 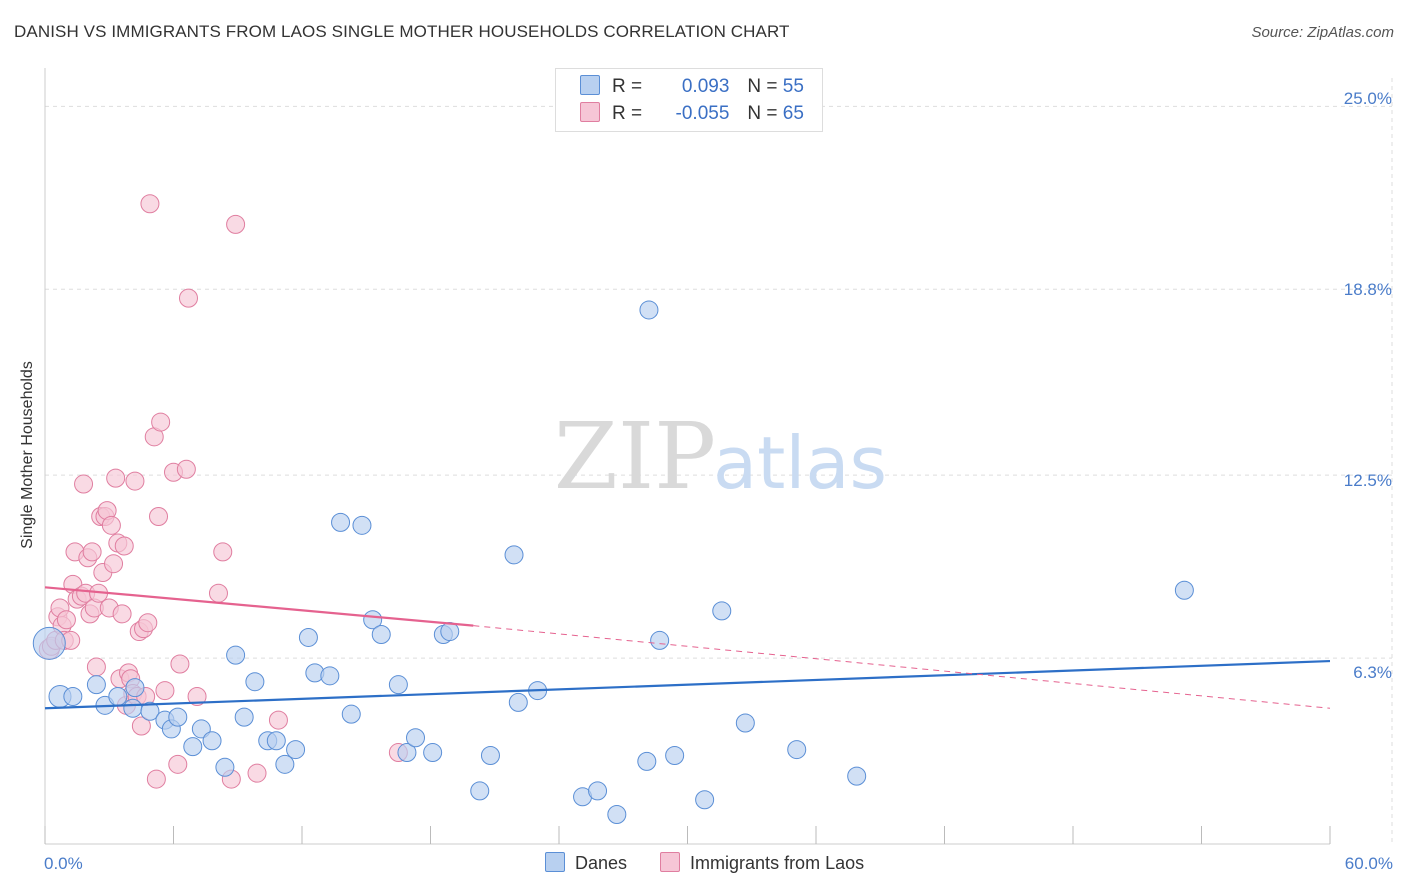 I want to click on trend-lines, so click(x=687, y=648).